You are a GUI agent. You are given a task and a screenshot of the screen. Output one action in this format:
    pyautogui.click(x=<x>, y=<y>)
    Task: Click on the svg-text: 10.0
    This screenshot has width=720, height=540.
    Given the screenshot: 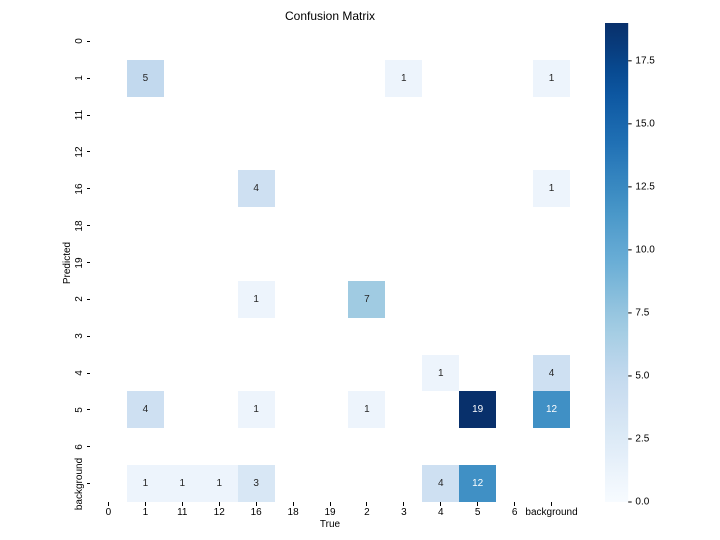 What is the action you would take?
    pyautogui.click(x=645, y=249)
    